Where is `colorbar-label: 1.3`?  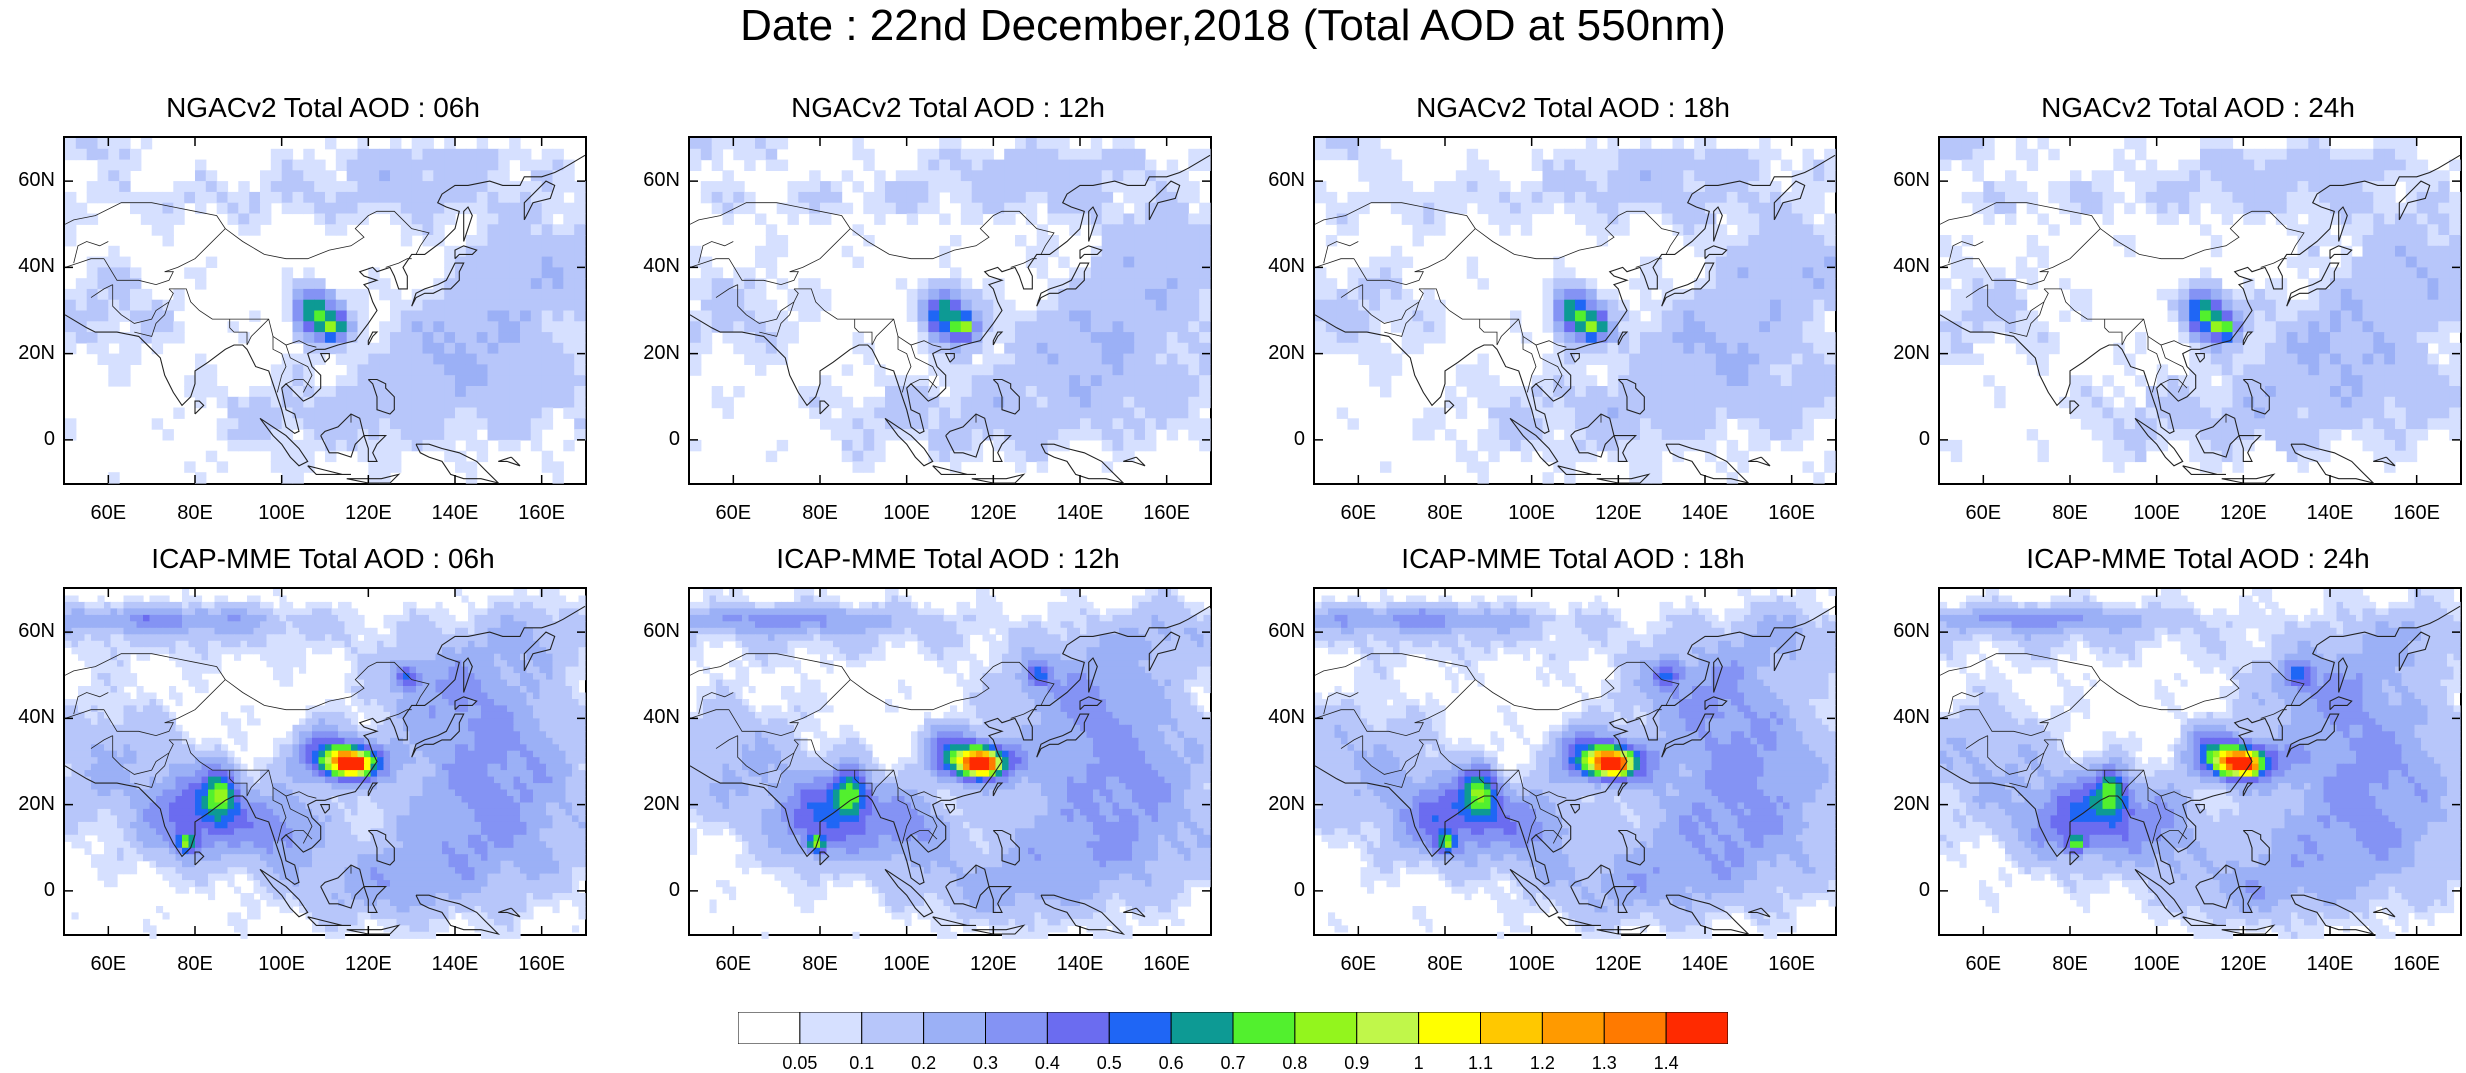
colorbar-label: 1.3 is located at coordinates (1604, 1063).